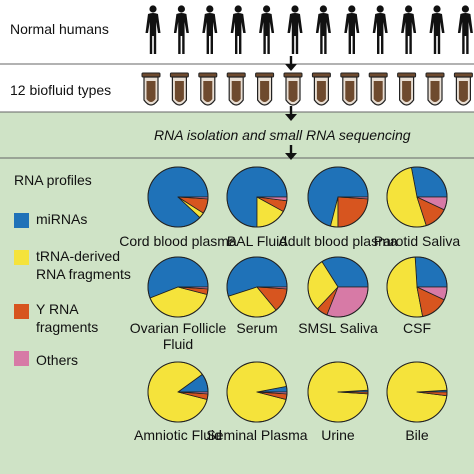 This screenshot has width=474, height=474. I want to click on pie-label: Bile, so click(417, 435).